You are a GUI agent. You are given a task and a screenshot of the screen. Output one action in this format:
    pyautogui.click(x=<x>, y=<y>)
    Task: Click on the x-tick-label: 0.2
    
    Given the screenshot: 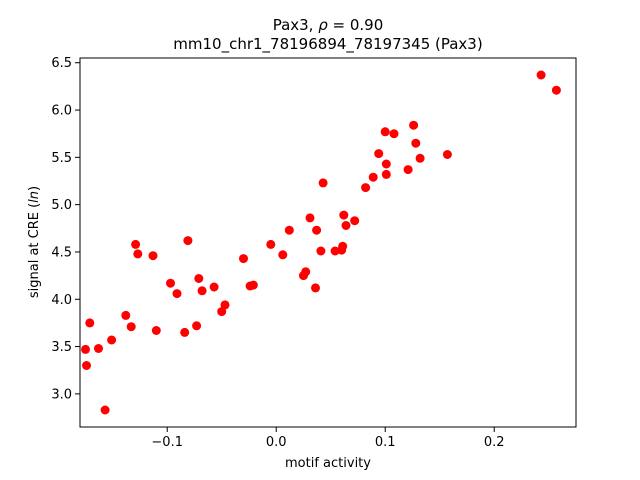 What is the action you would take?
    pyautogui.click(x=494, y=442)
    